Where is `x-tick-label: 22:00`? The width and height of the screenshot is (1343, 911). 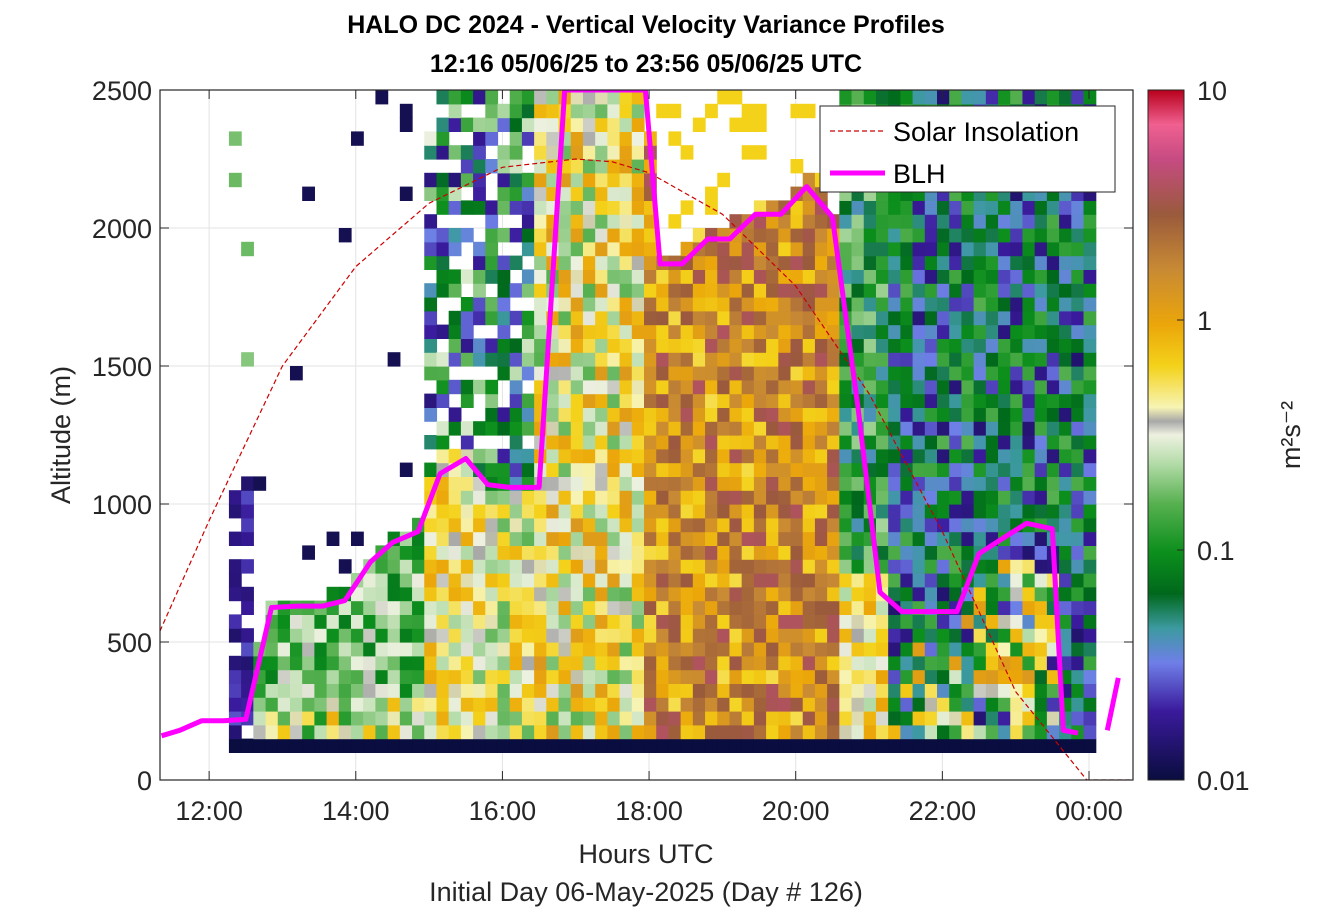
x-tick-label: 22:00 is located at coordinates (943, 811).